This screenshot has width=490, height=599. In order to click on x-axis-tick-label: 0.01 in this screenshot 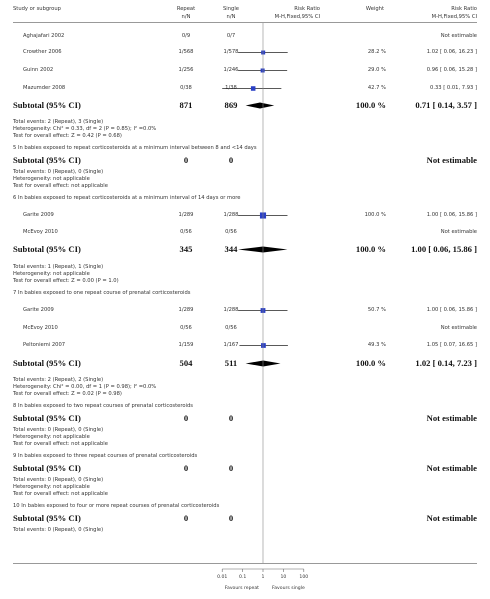, I will do `click(222, 577)`.